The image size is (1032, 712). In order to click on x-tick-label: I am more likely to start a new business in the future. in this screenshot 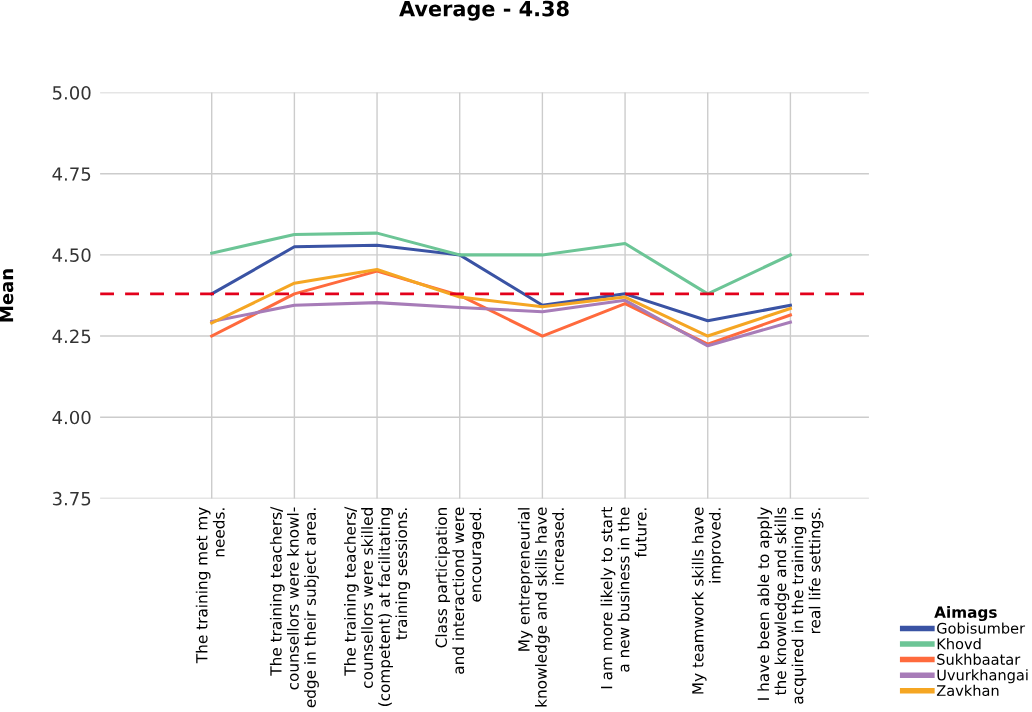, I will do `click(623, 598)`.